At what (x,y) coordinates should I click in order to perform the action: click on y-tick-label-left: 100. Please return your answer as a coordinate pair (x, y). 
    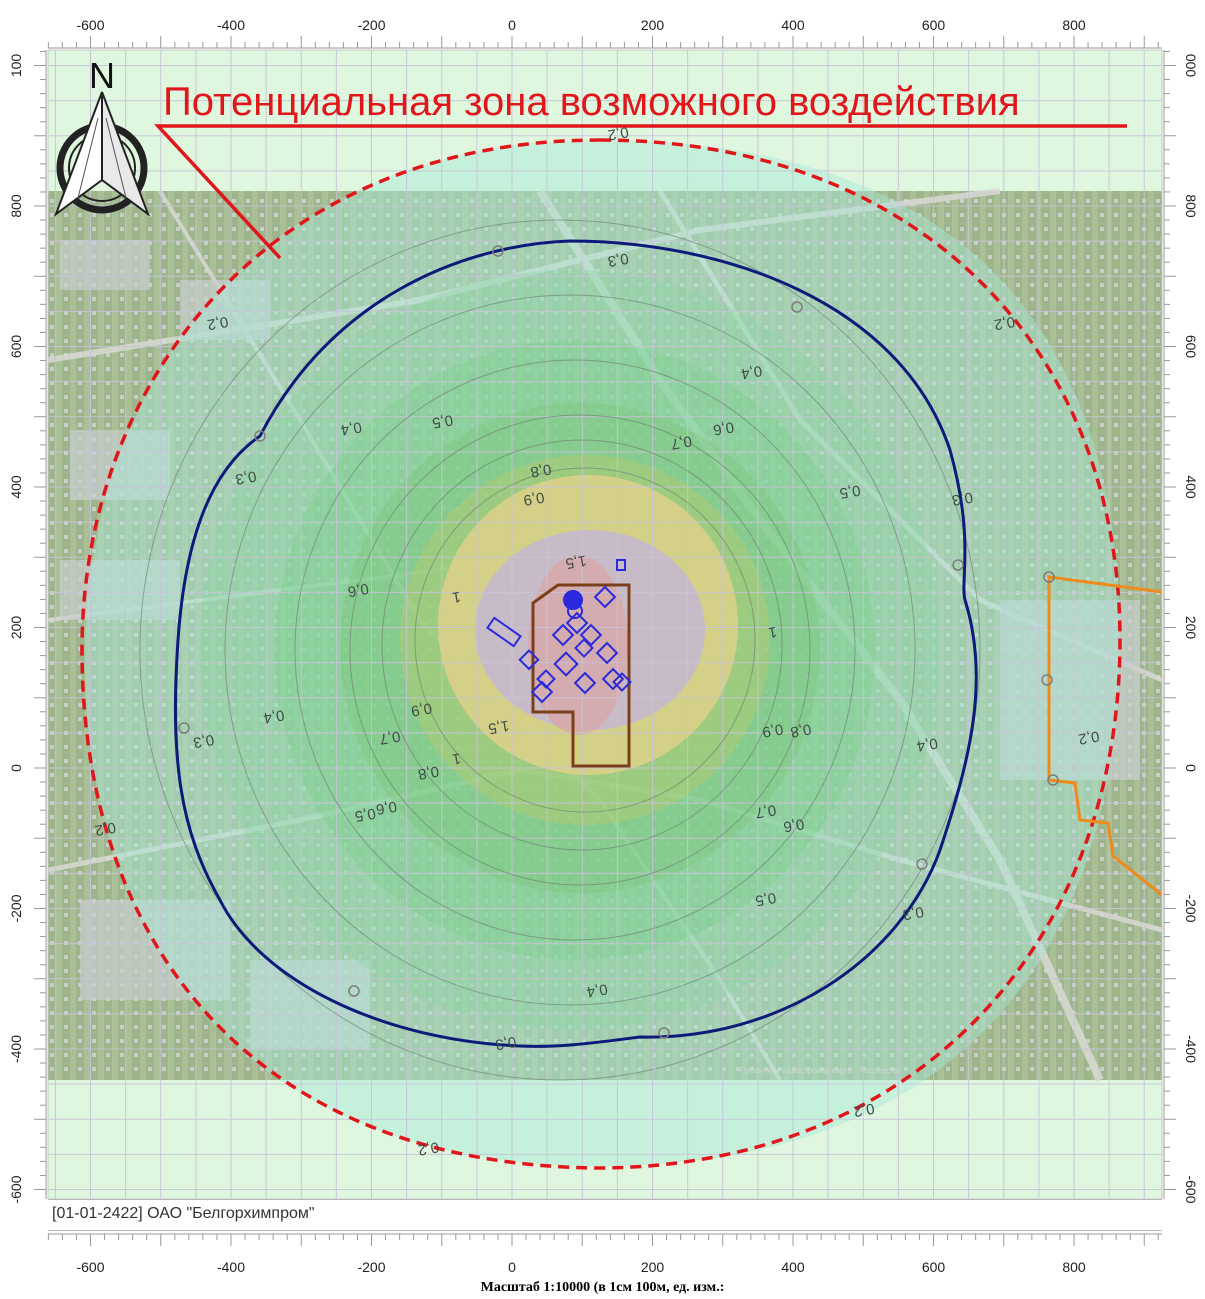
    Looking at the image, I should click on (16, 66).